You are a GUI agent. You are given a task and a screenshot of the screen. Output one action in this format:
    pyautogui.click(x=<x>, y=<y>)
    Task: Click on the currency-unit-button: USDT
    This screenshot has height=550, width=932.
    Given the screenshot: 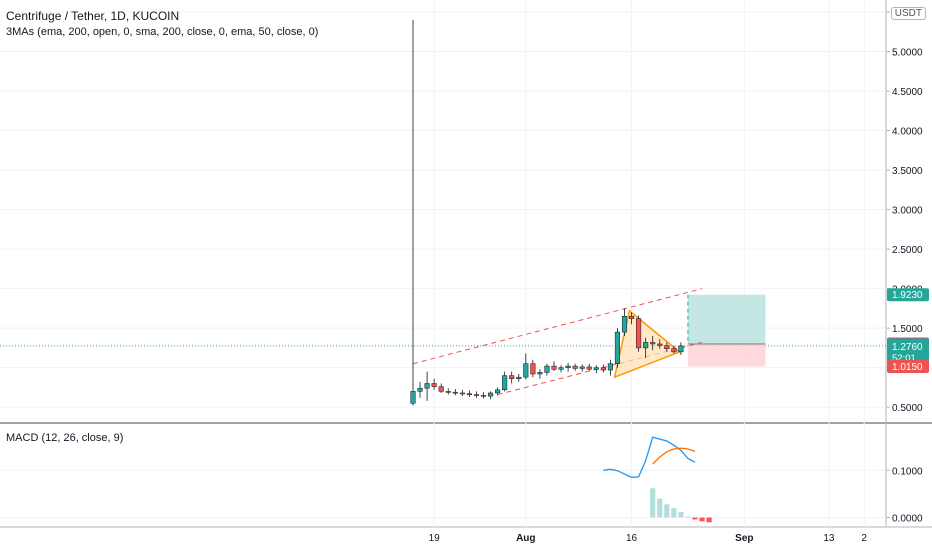 What is the action you would take?
    pyautogui.click(x=908, y=13)
    